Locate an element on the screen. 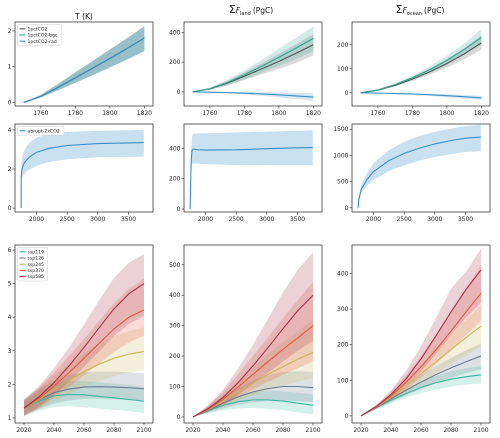 This screenshot has width=500, height=438. panel-r1c1: 2000 2500 3000 3500 0 200 400 is located at coordinates (246, 173).